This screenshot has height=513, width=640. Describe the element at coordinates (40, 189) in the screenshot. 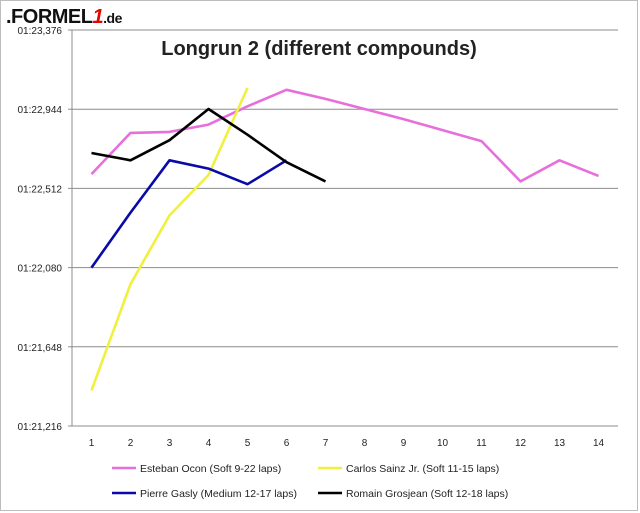

I see `y-tick-label: 01:22,512` at that location.